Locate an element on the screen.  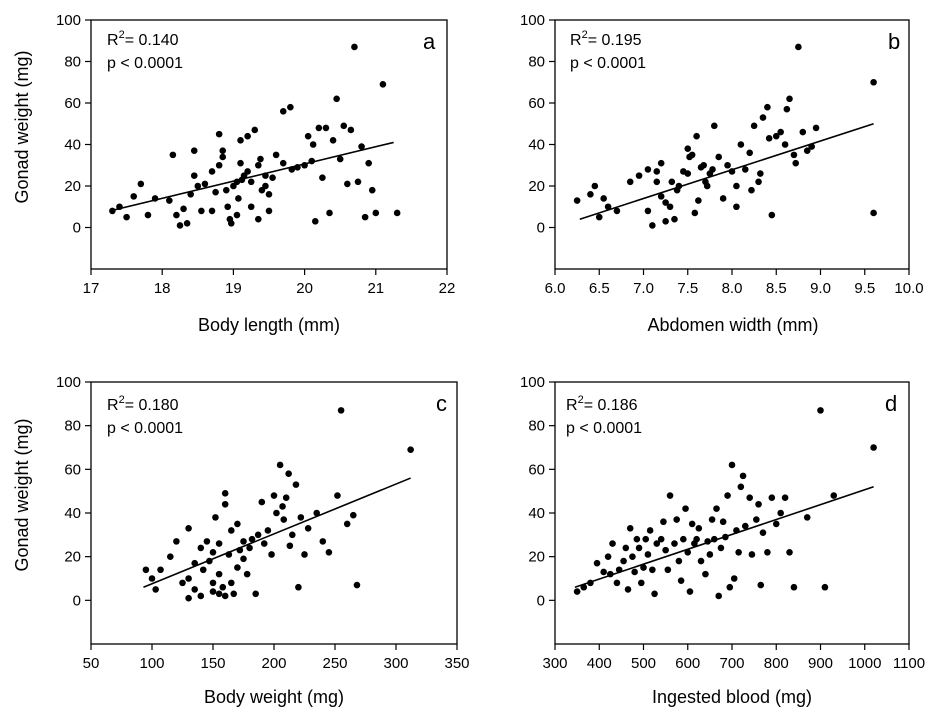
panel-d-r2-label: R2= 0.186 is located at coordinates (602, 404).